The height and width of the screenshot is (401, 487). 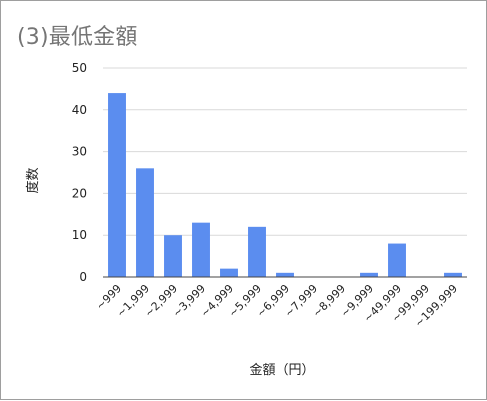 I want to click on y-tick-label: 0, so click(x=83, y=277).